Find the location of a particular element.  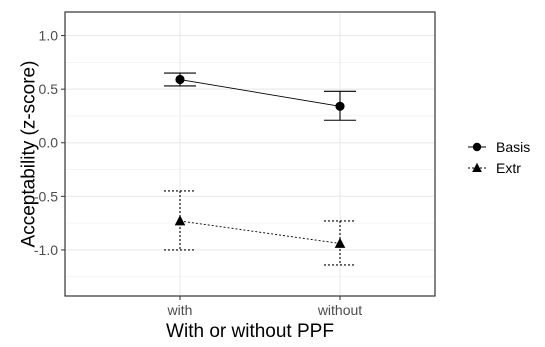

legend-item-basis: Basis is located at coordinates (499, 147).